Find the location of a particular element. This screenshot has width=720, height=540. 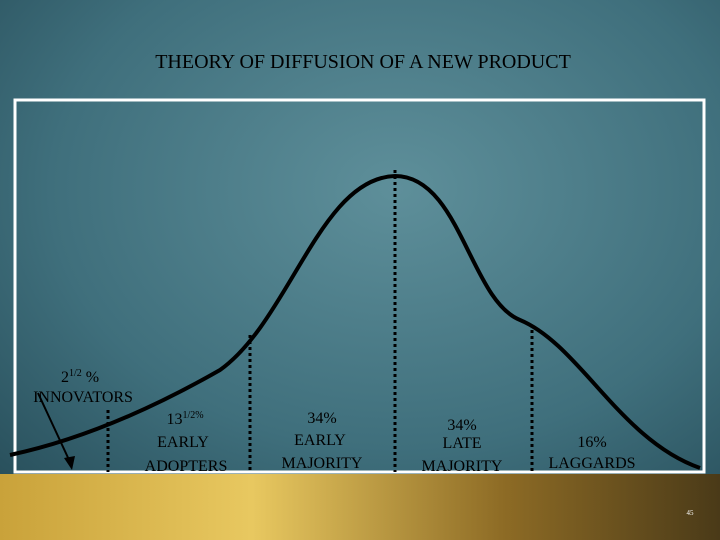

share: 16% is located at coordinates (591, 442).